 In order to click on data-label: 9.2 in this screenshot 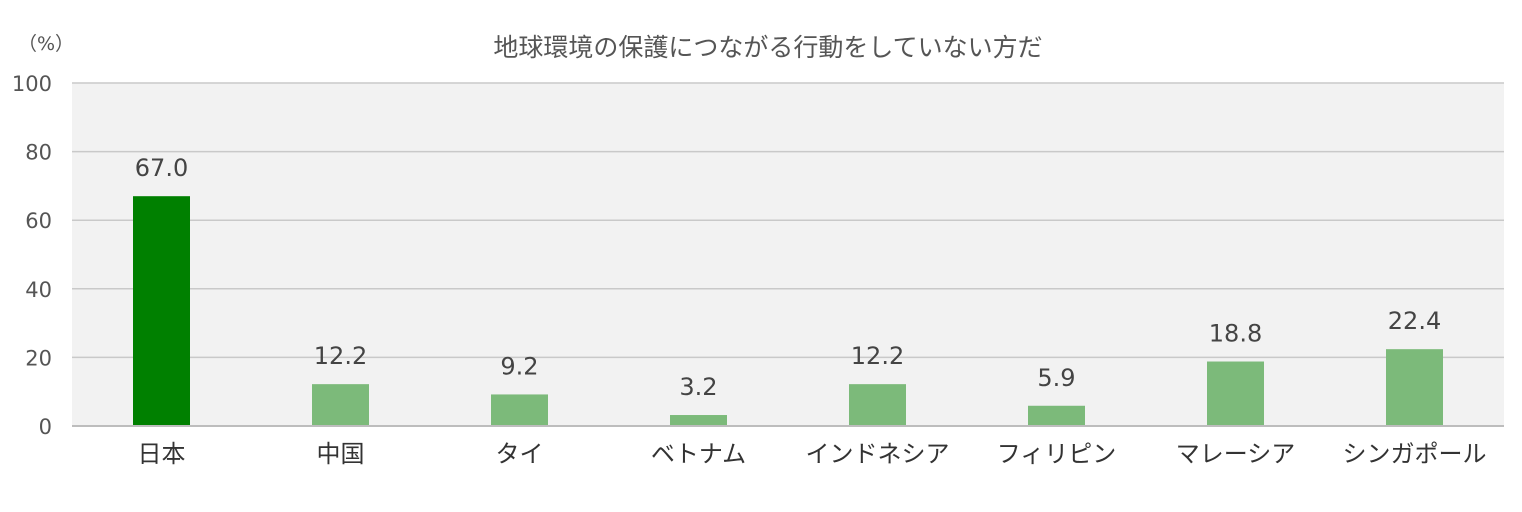, I will do `click(519, 366)`.